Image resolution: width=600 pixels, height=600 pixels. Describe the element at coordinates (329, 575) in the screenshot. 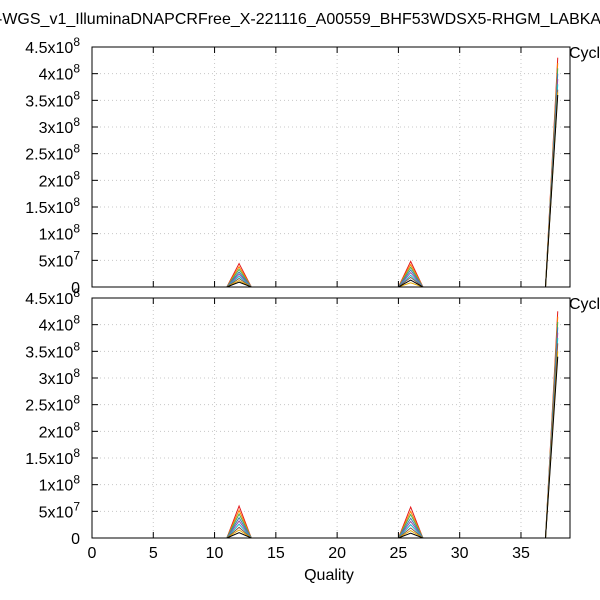

I see `x-axis-label: Quality` at that location.